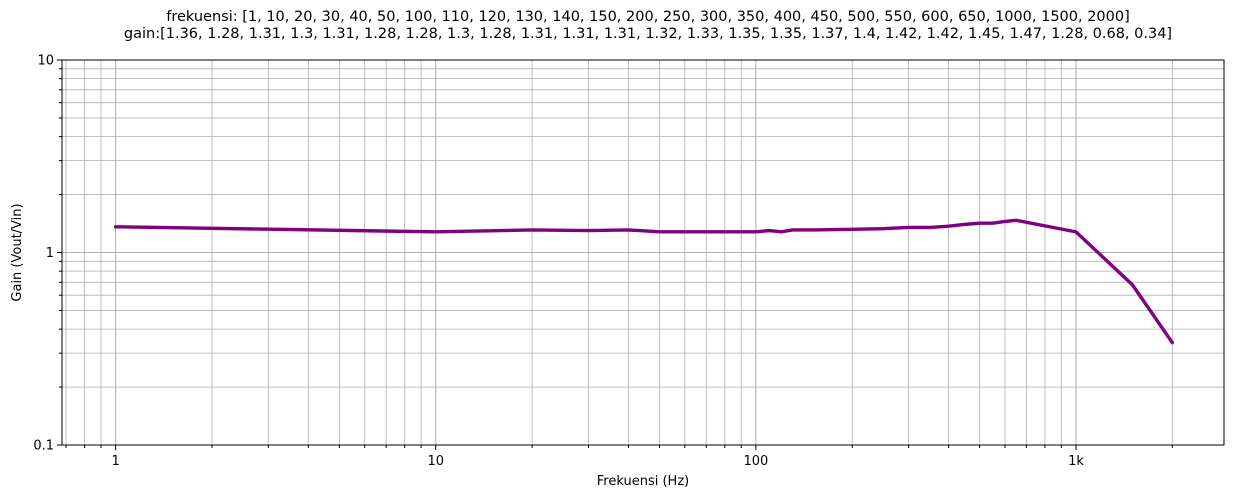 The height and width of the screenshot is (498, 1236). Describe the element at coordinates (45, 61) in the screenshot. I see `y-tick-label: 10` at that location.